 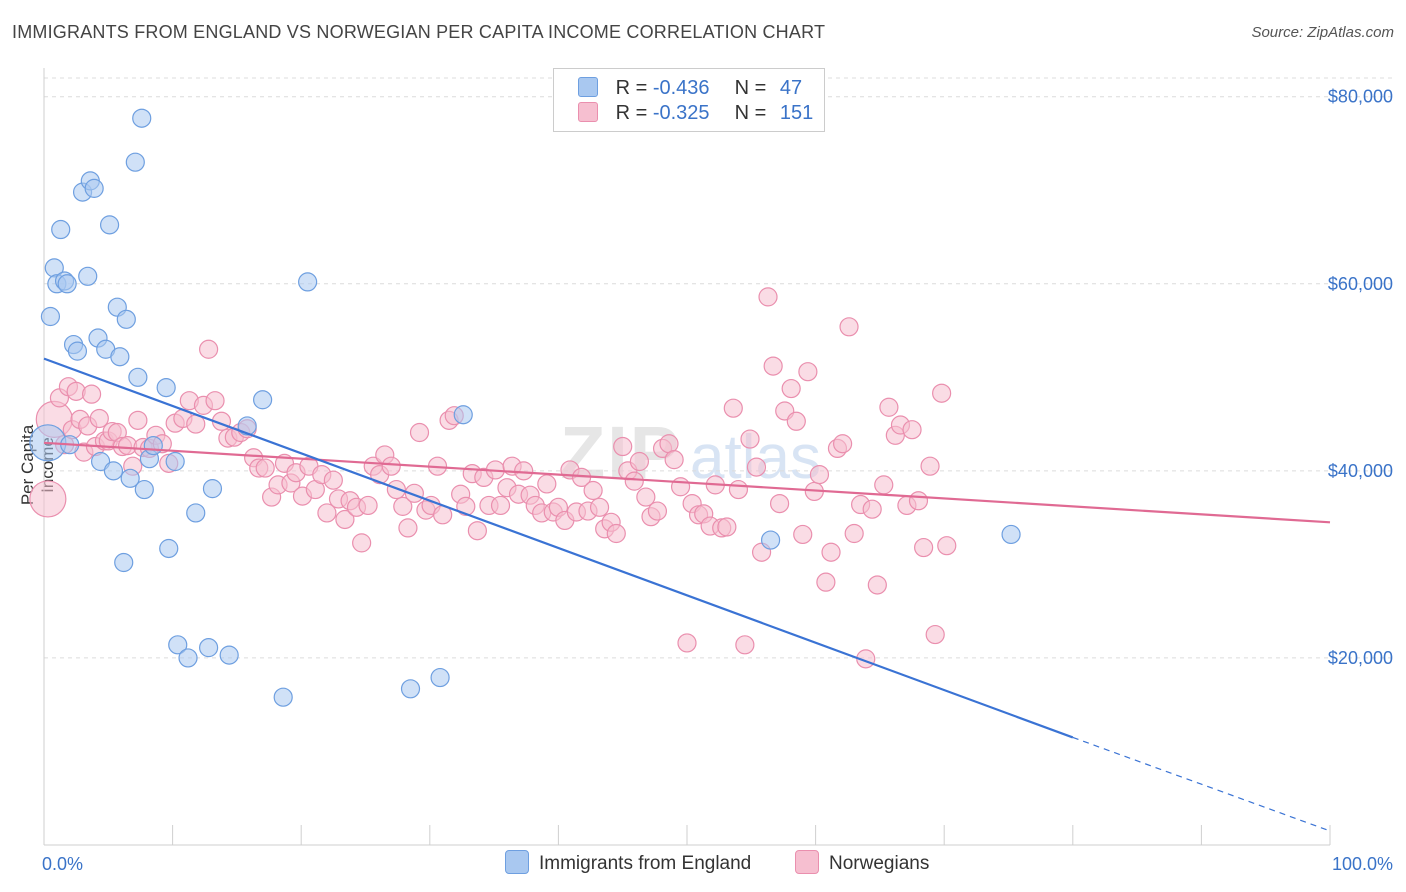 I want to click on y-tick-label: $20,000, so click(x=1360, y=658).